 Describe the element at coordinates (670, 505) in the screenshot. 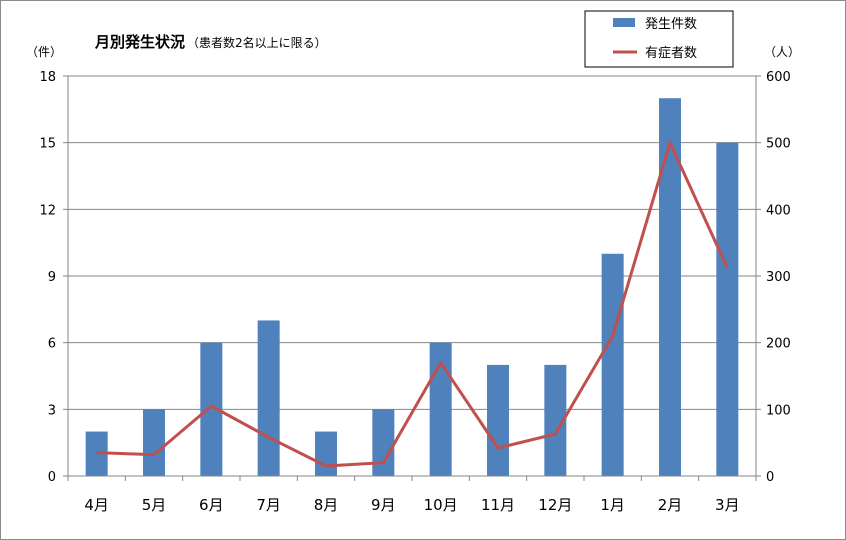

I see `x-tick-label: 2月` at that location.